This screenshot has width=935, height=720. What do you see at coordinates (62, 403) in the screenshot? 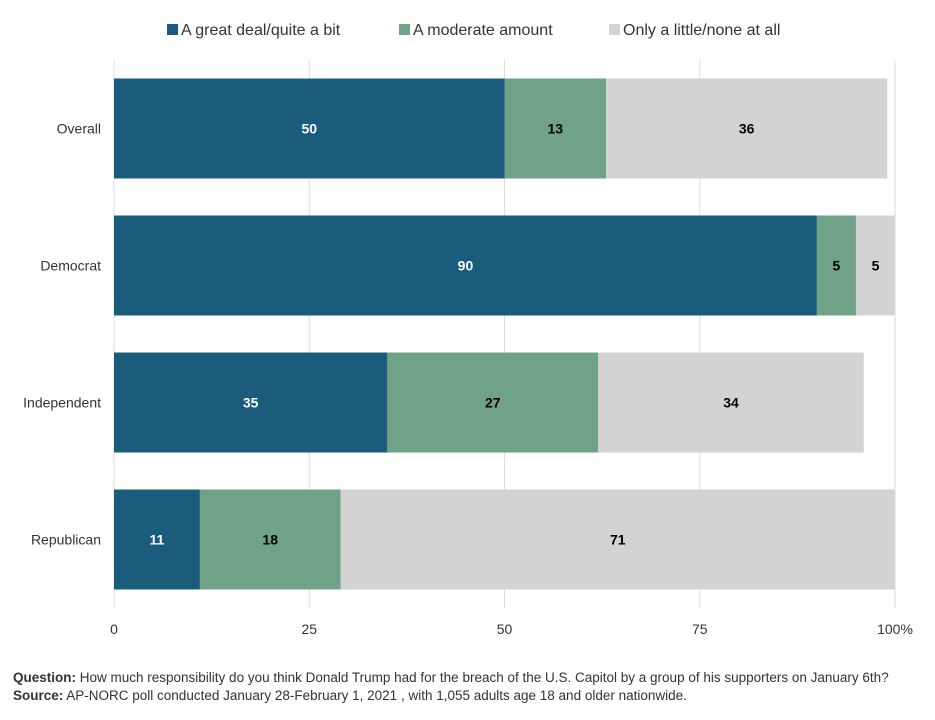
I see `category-label: Independent` at bounding box center [62, 403].